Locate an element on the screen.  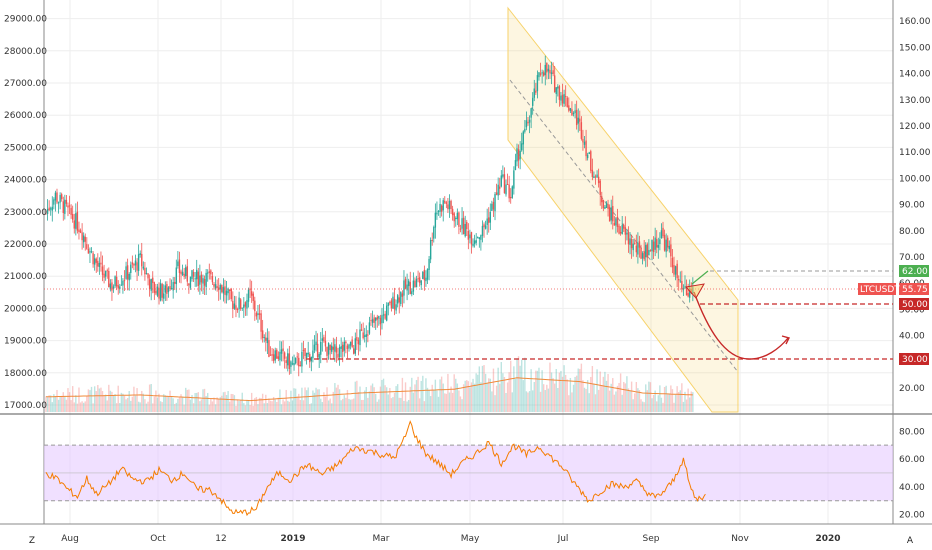
zoom-toggle: Z is located at coordinates (32, 541).